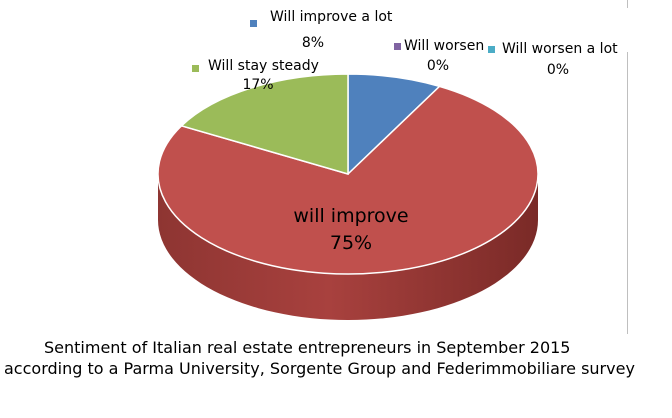 The height and width of the screenshot is (418, 672). What do you see at coordinates (491, 49) in the screenshot?
I see `label-swatch-will-worsen-a-lot` at bounding box center [491, 49].